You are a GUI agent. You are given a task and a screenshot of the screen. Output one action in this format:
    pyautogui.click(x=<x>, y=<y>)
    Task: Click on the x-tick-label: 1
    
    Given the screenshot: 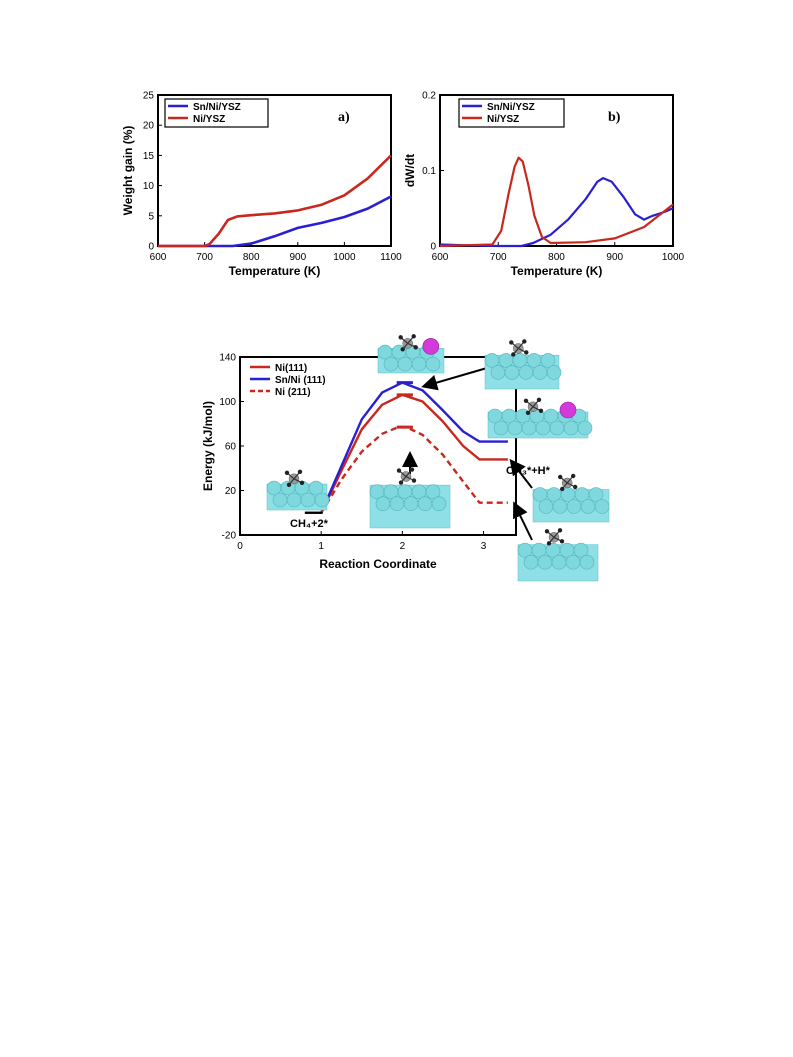 What is the action you would take?
    pyautogui.click(x=321, y=546)
    